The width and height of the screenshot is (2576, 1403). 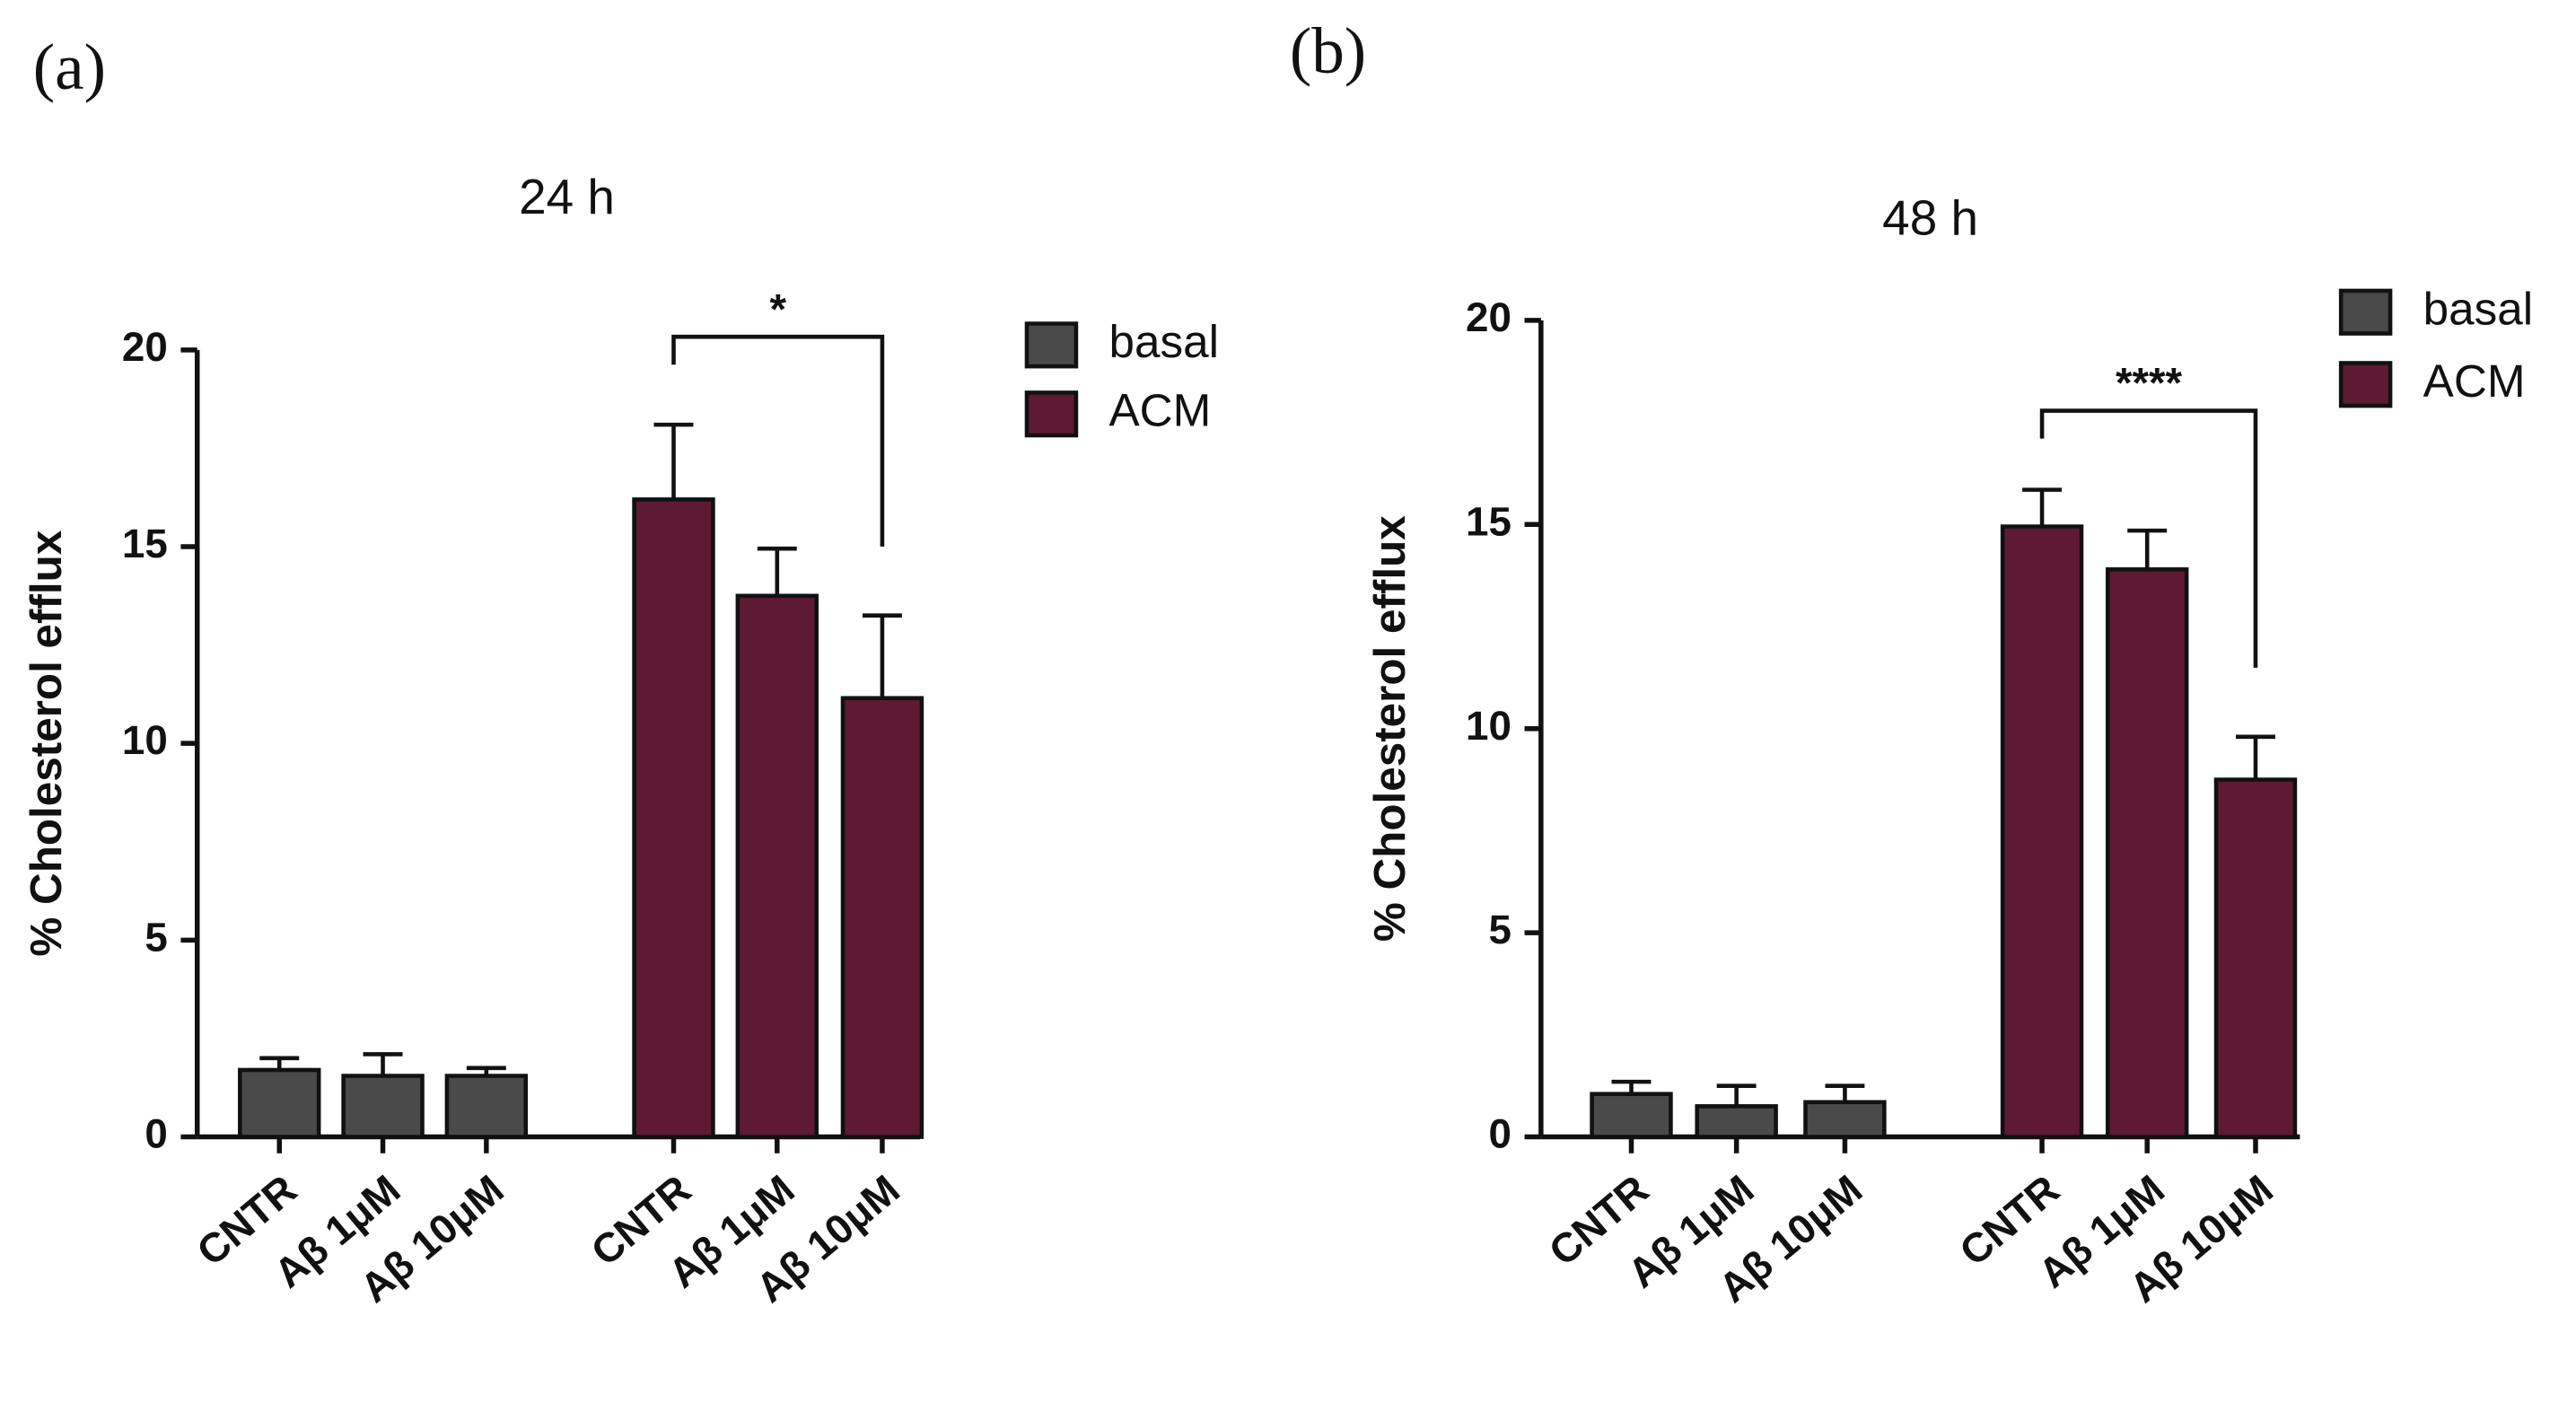 I want to click on significance-label: *, so click(x=777, y=309).